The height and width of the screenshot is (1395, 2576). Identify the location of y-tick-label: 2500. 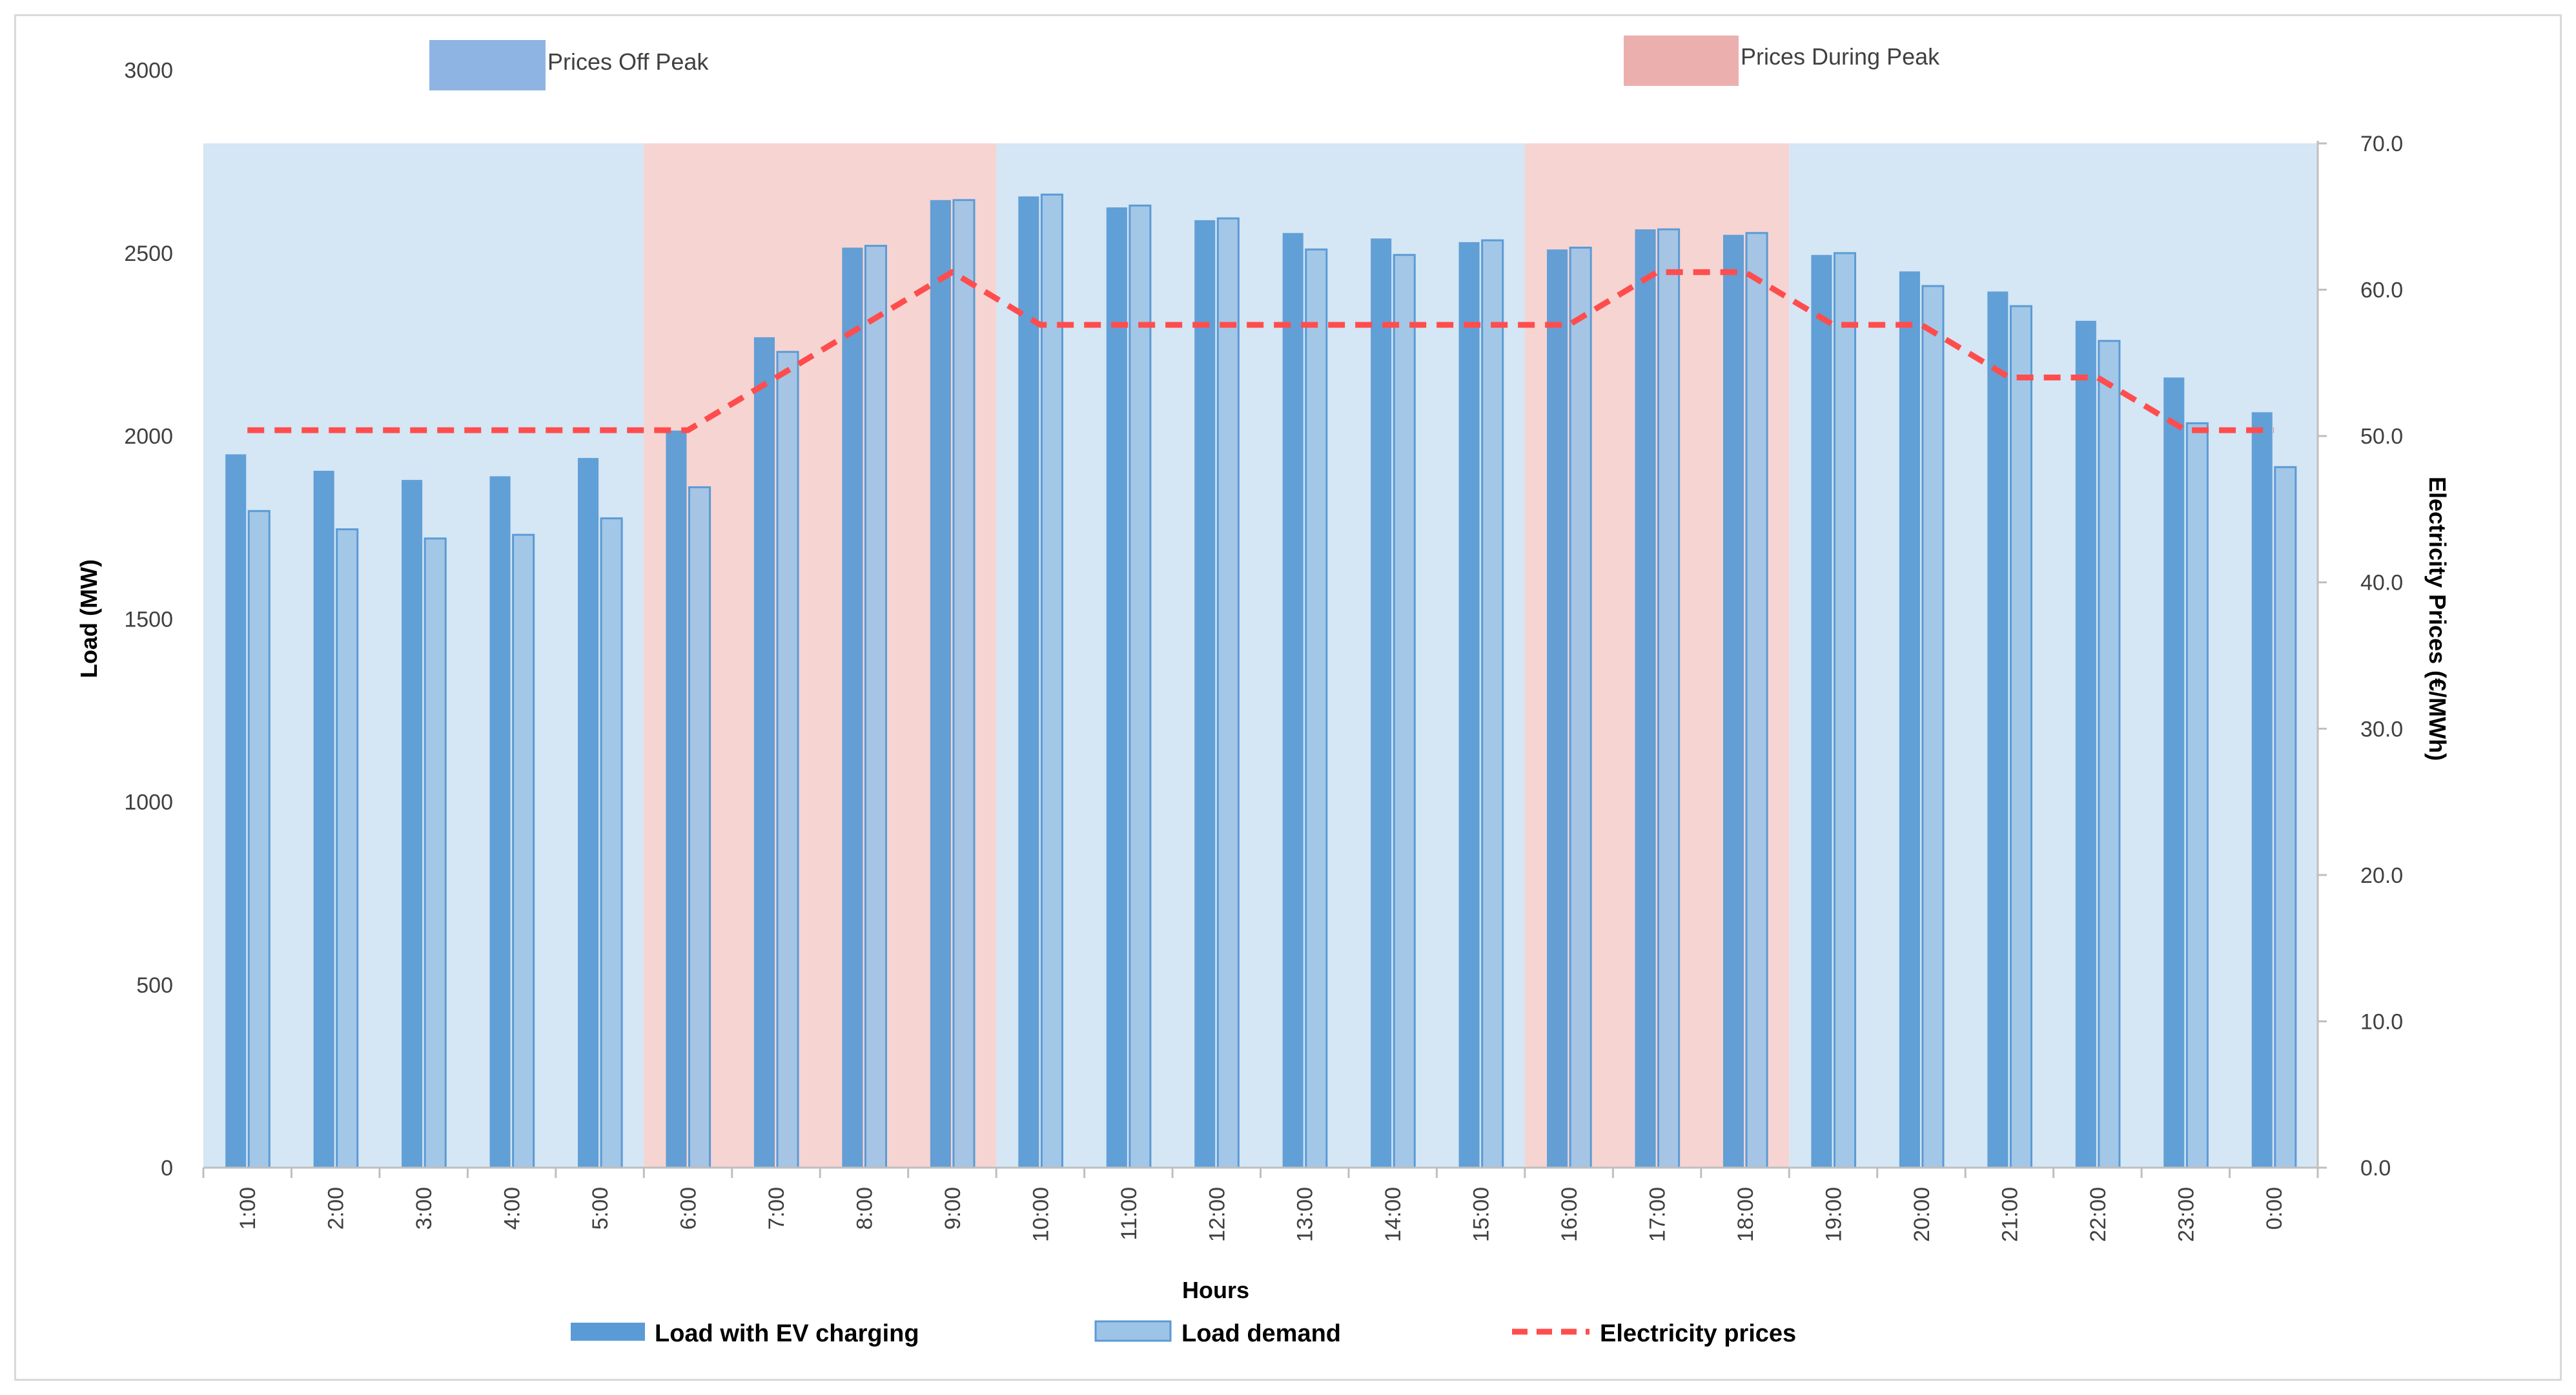
(148, 254).